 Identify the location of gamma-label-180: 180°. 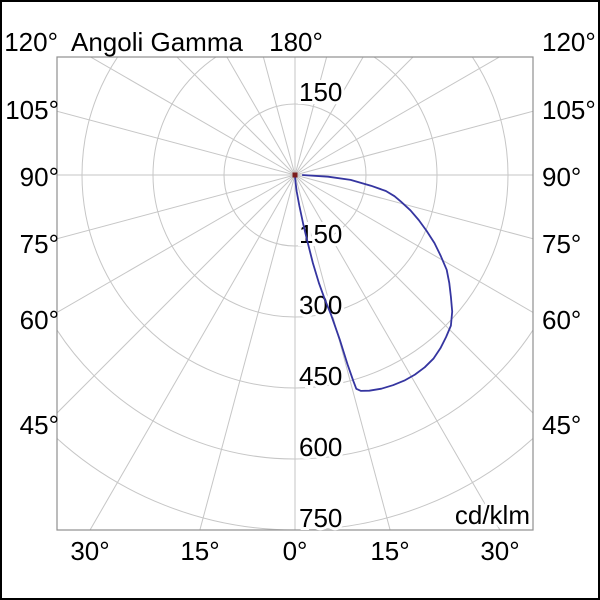
(296, 42).